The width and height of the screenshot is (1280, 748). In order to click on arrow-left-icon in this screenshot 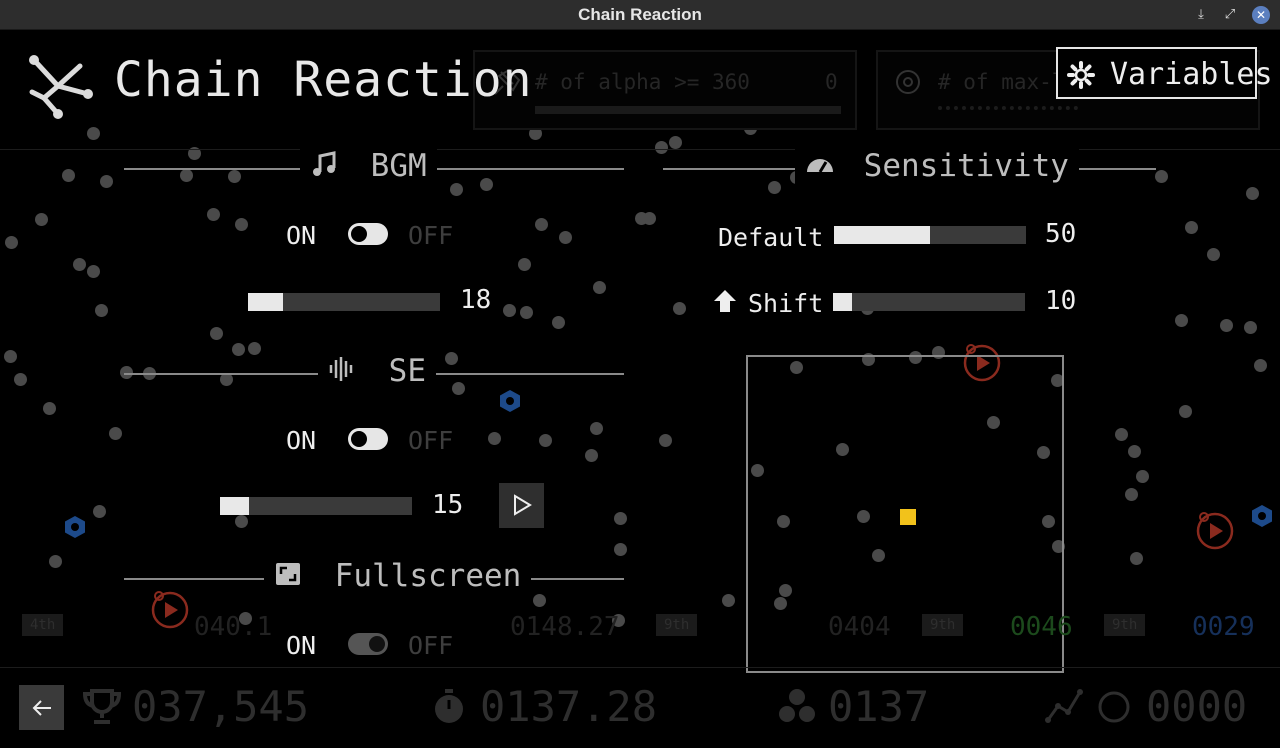, I will do `click(41, 708)`.